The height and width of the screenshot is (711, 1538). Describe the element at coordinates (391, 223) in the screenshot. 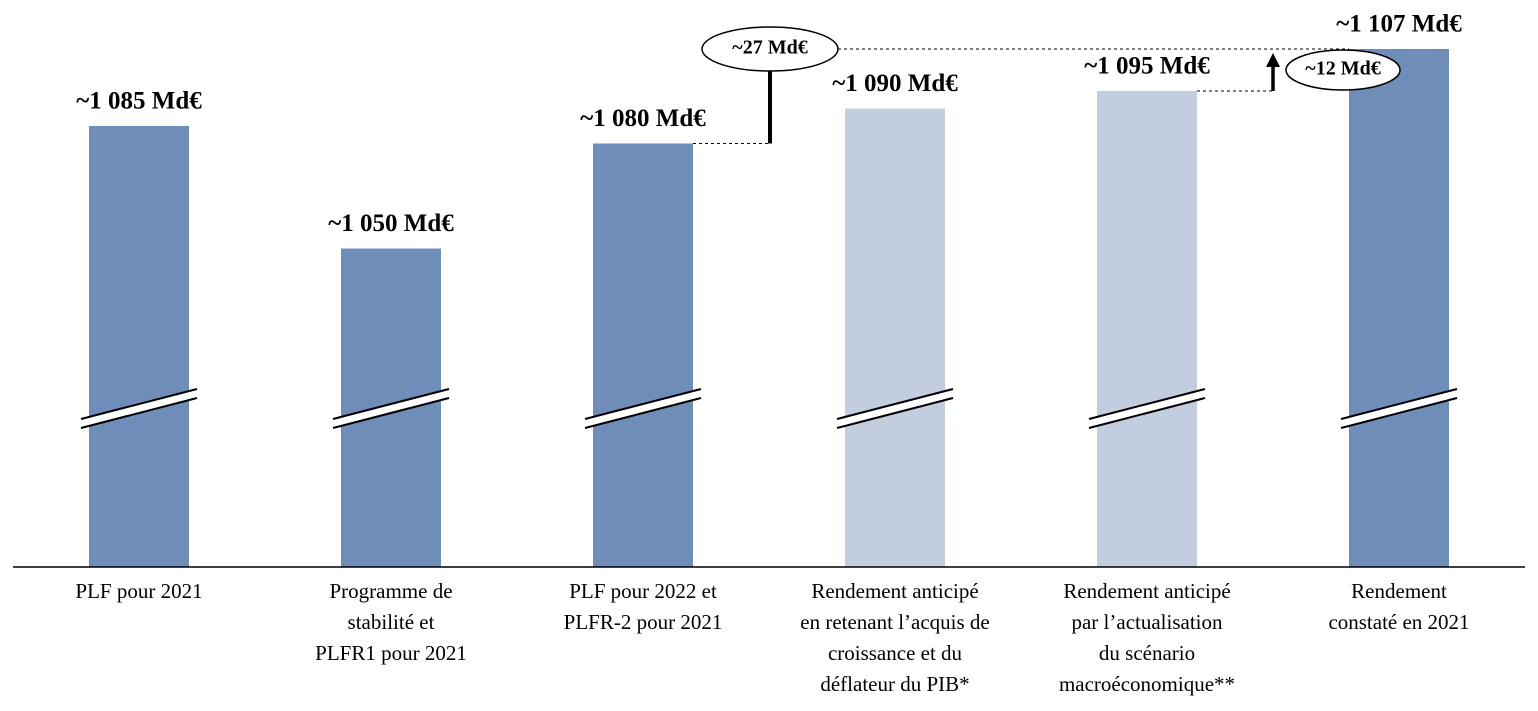

I see `value-label: ~1 050 Md€` at that location.